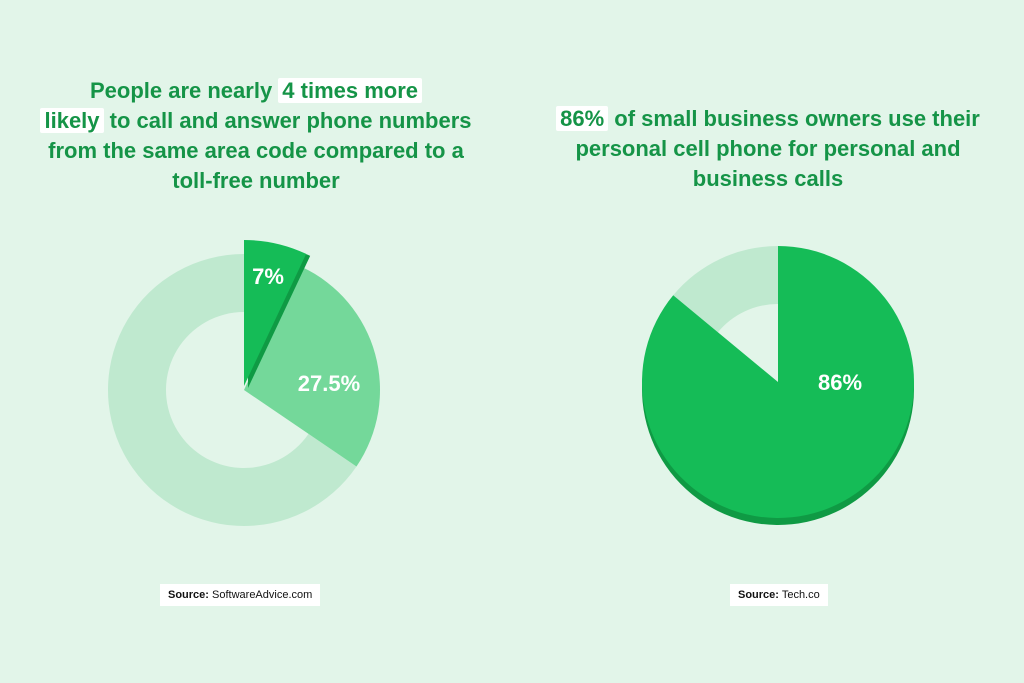 Image resolution: width=1024 pixels, height=683 pixels. Describe the element at coordinates (232, 390) in the screenshot. I see `left-slice-remaining` at that location.